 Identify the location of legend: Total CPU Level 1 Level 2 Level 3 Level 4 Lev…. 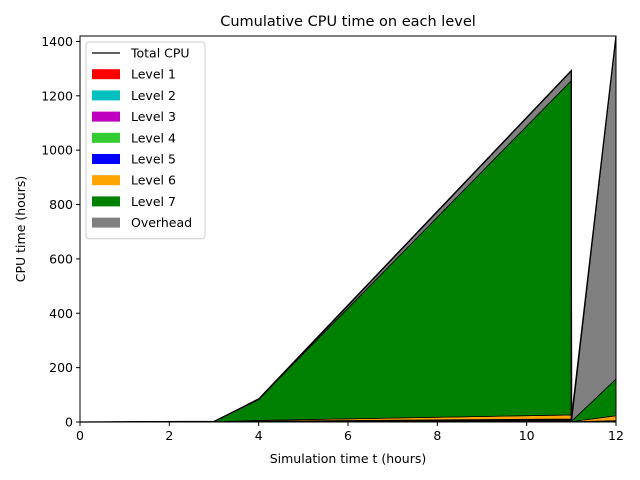
(145, 140).